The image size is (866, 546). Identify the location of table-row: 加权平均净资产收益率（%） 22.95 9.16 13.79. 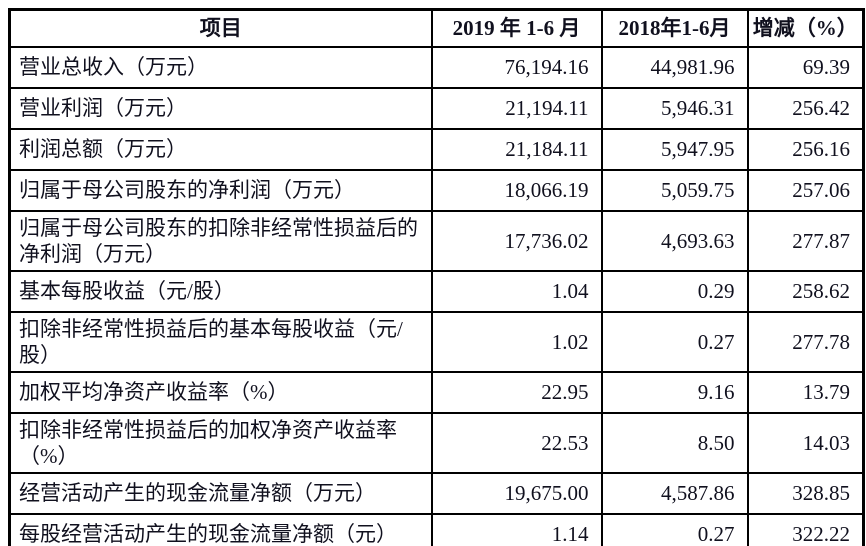
(436, 392).